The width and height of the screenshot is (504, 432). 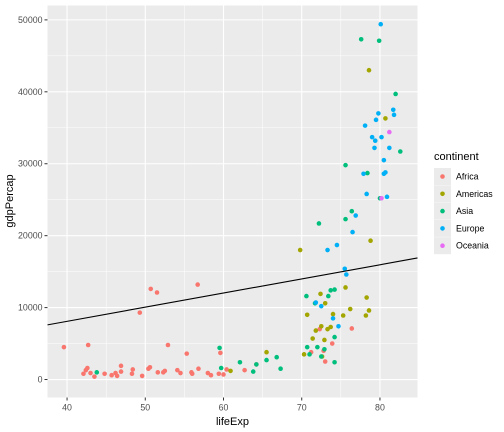 I want to click on legend-symbol-americas, so click(x=442, y=194).